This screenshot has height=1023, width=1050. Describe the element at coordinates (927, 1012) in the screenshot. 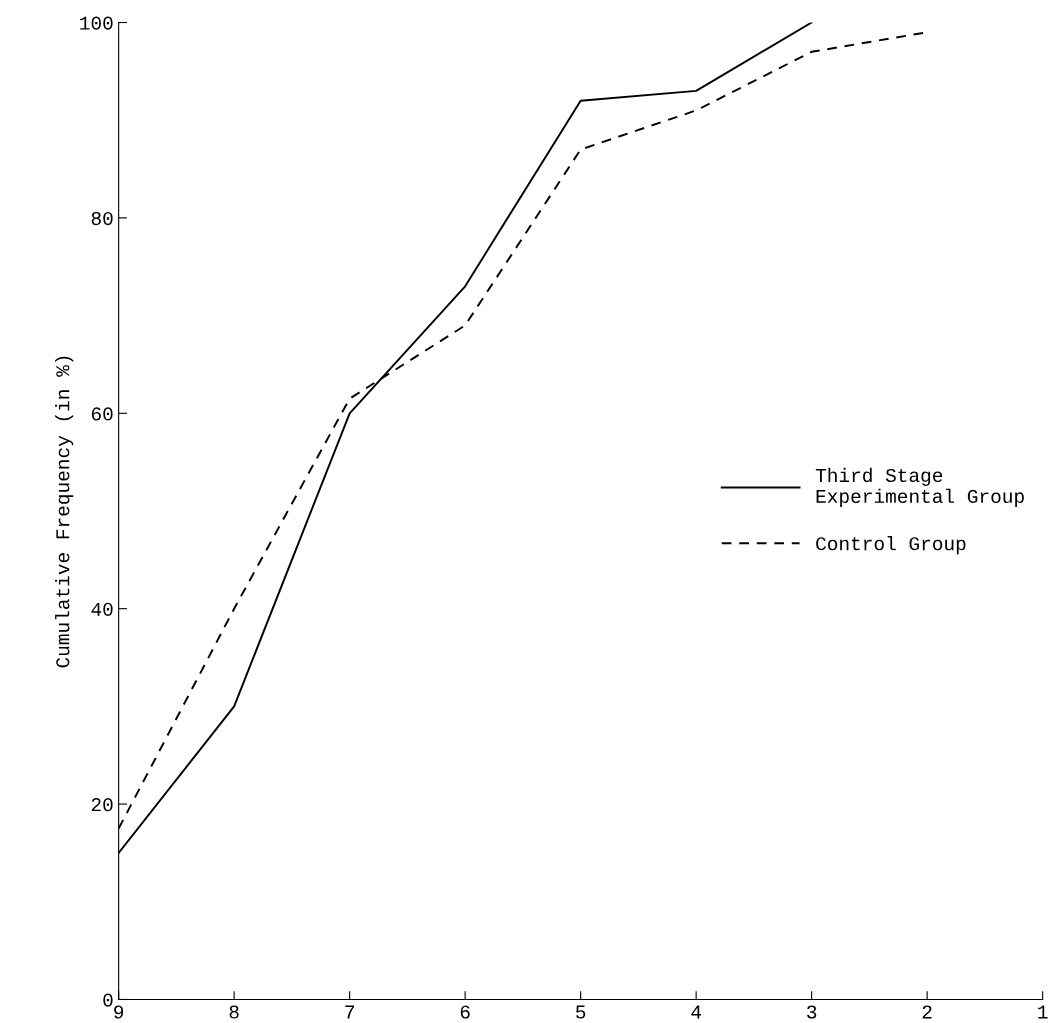

I see `x-tick-label: 2` at that location.